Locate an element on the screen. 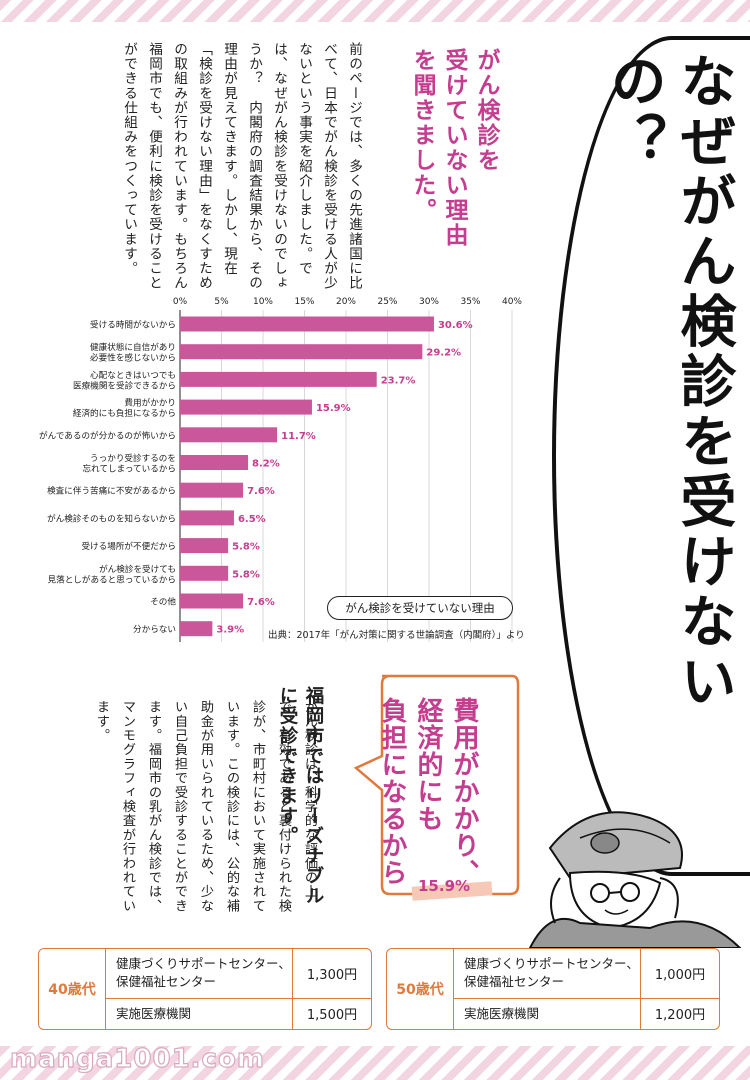  category-label: 受ける時間がないから is located at coordinates (133, 325).